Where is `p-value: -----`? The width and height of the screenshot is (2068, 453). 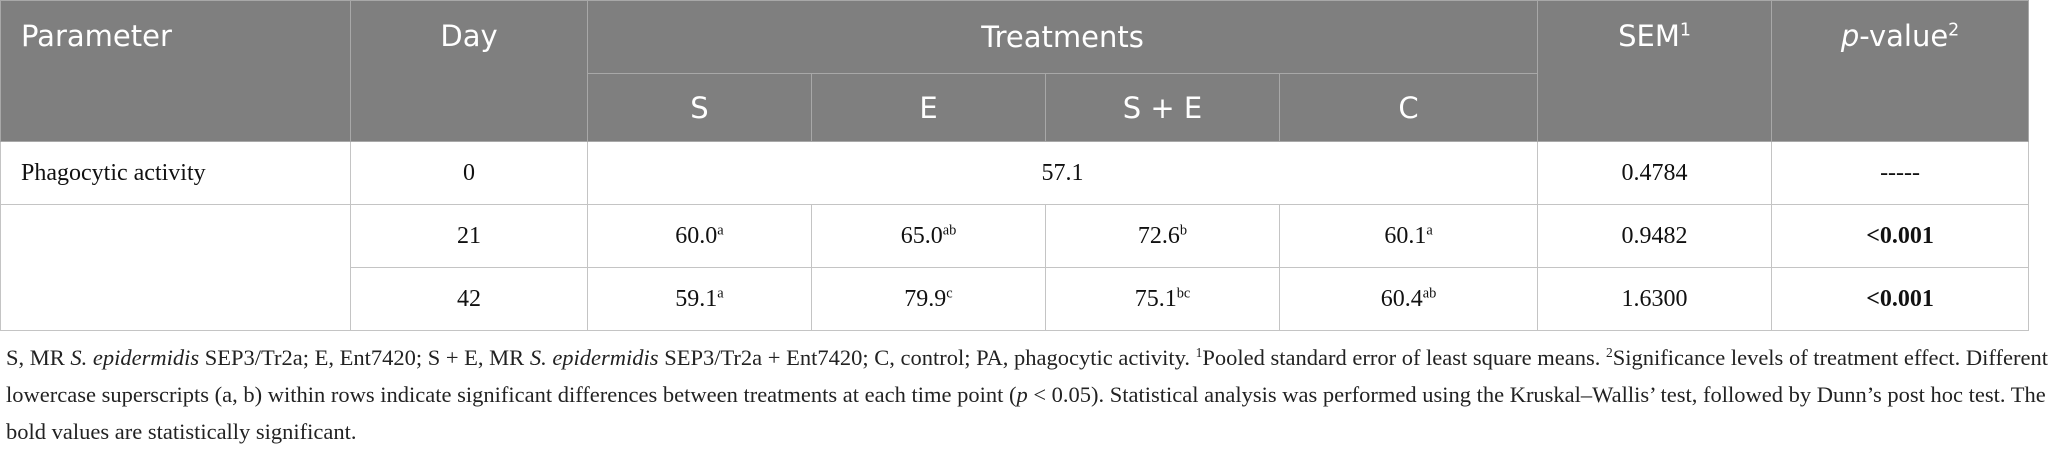
p-value: ----- is located at coordinates (1900, 172).